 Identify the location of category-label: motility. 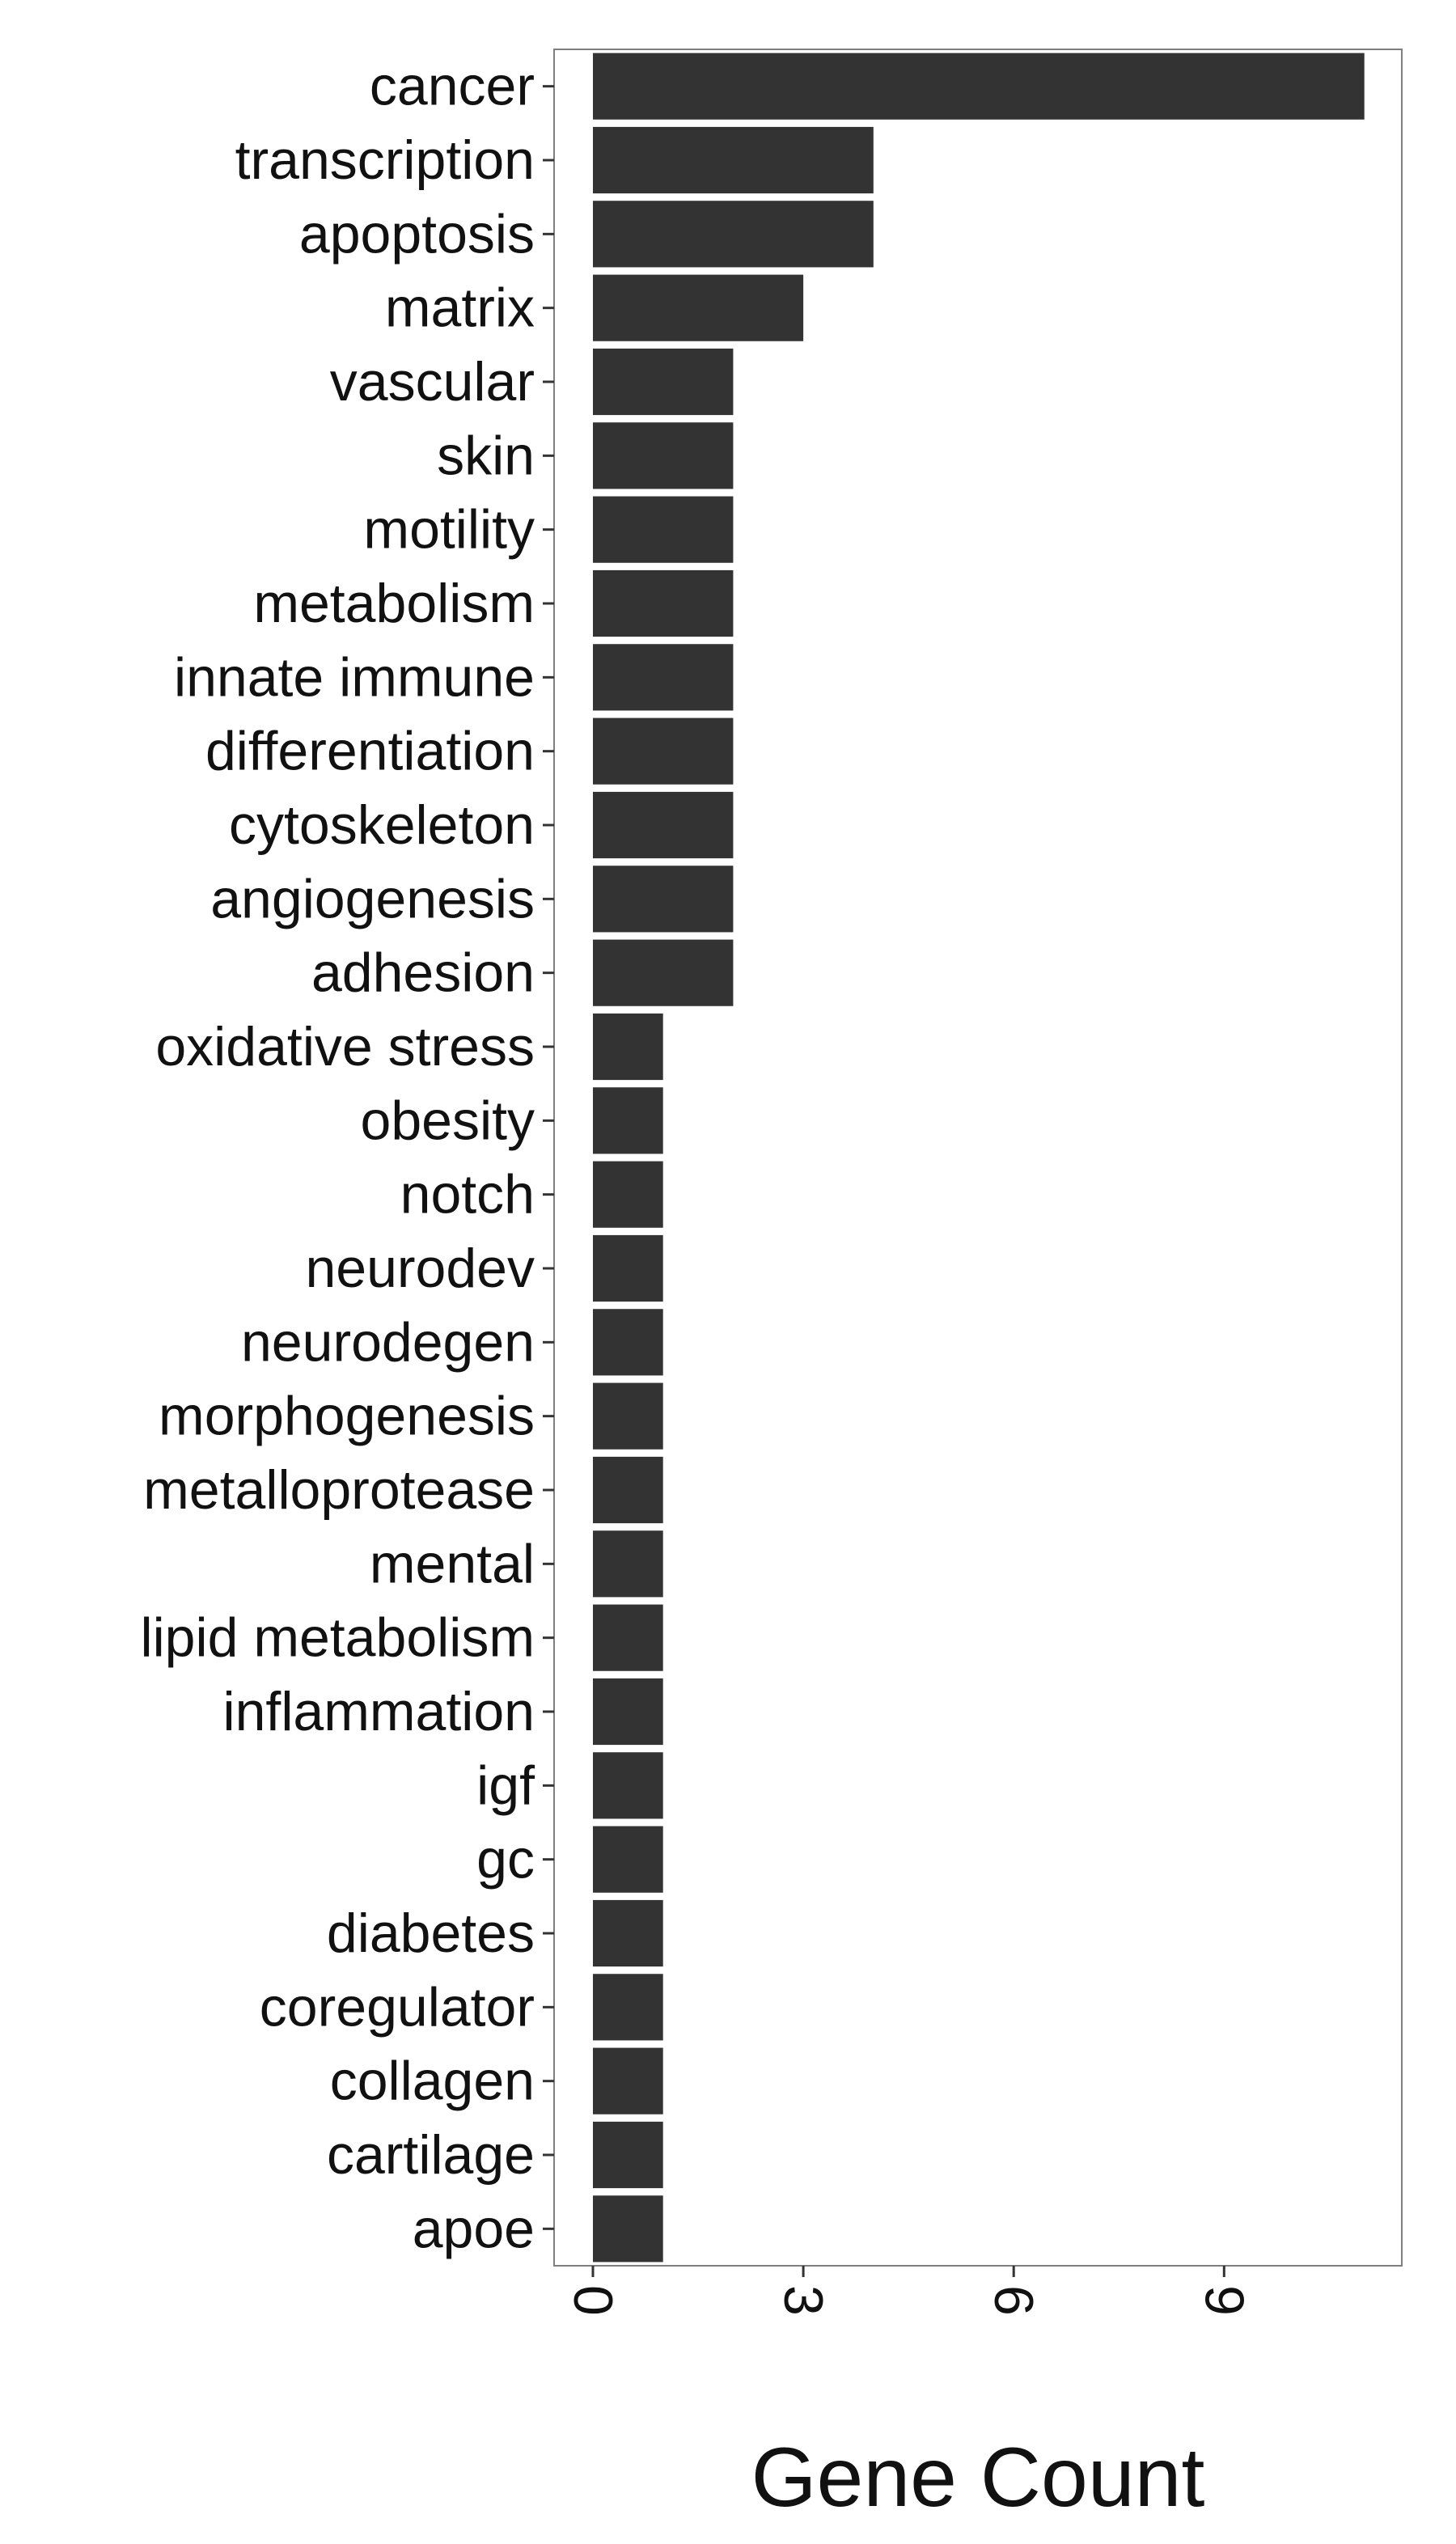
(449, 530).